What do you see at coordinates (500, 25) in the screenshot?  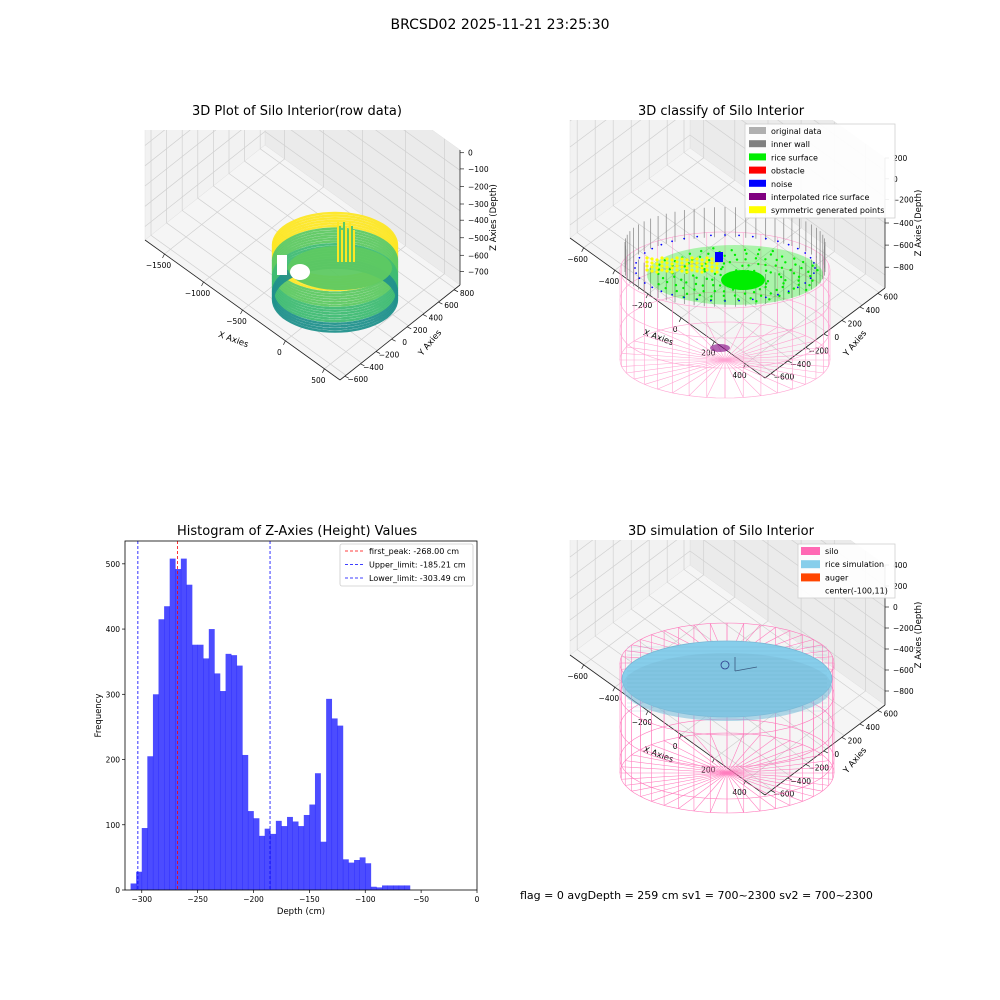 I see `figure-title: BRCSD02 2025-11-21 23:25:30` at bounding box center [500, 25].